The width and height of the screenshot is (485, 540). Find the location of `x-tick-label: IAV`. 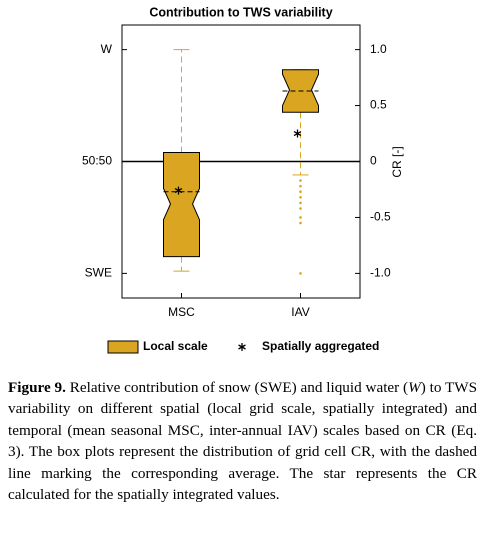

x-tick-label: IAV is located at coordinates (300, 312).